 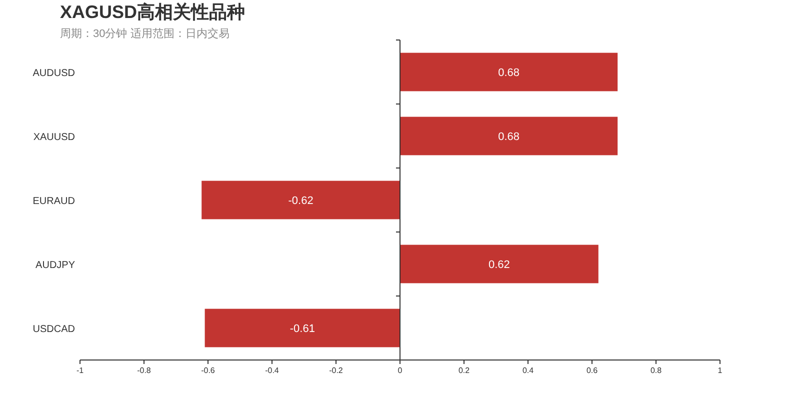 What do you see at coordinates (400, 370) in the screenshot?
I see `x-tick-label: 0` at bounding box center [400, 370].